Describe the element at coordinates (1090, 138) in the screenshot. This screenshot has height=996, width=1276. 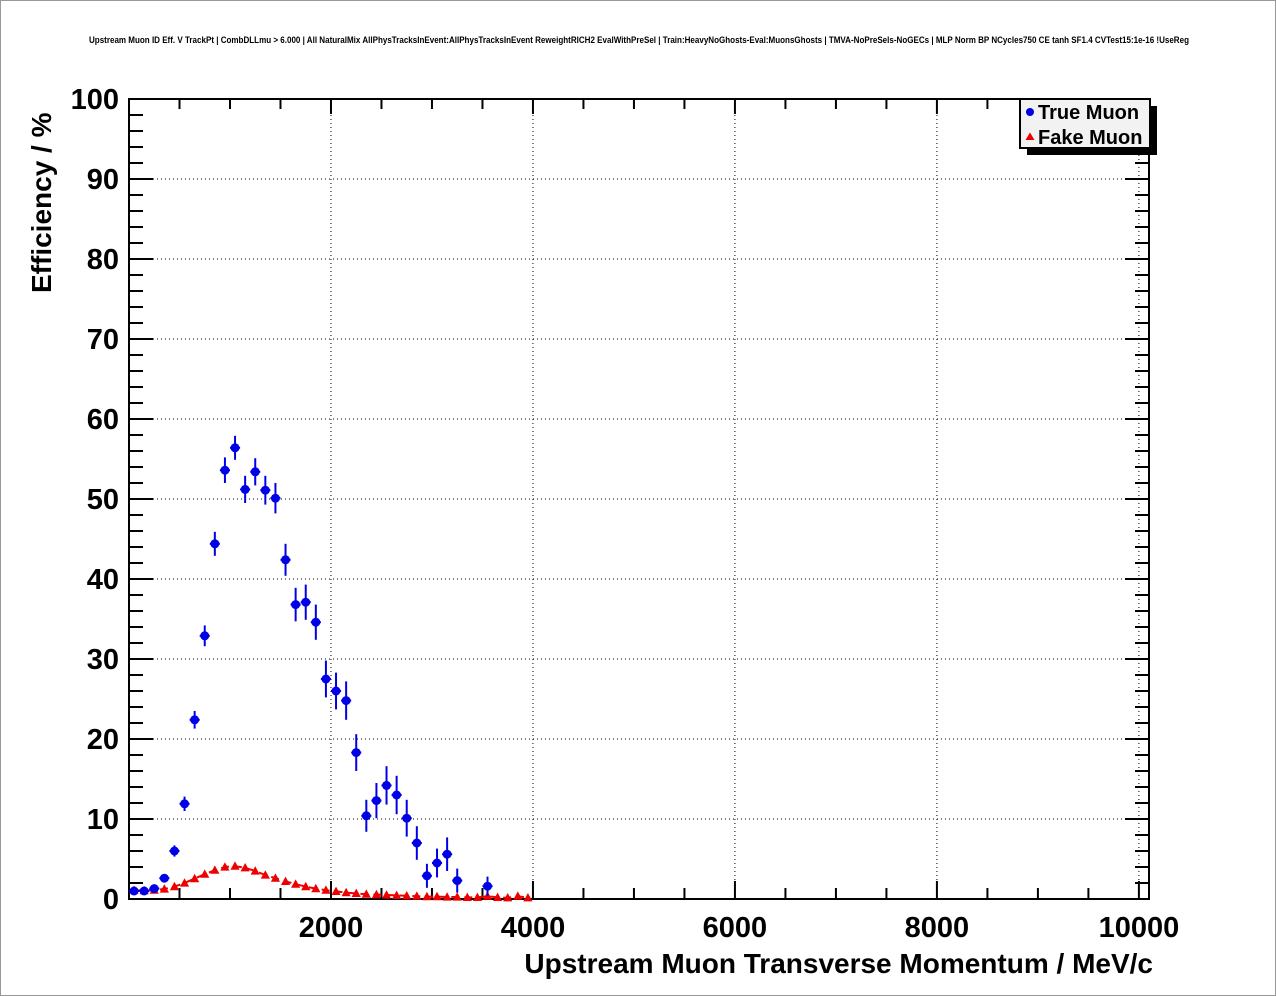
I see `legend-entry-label: Fake Muon` at that location.